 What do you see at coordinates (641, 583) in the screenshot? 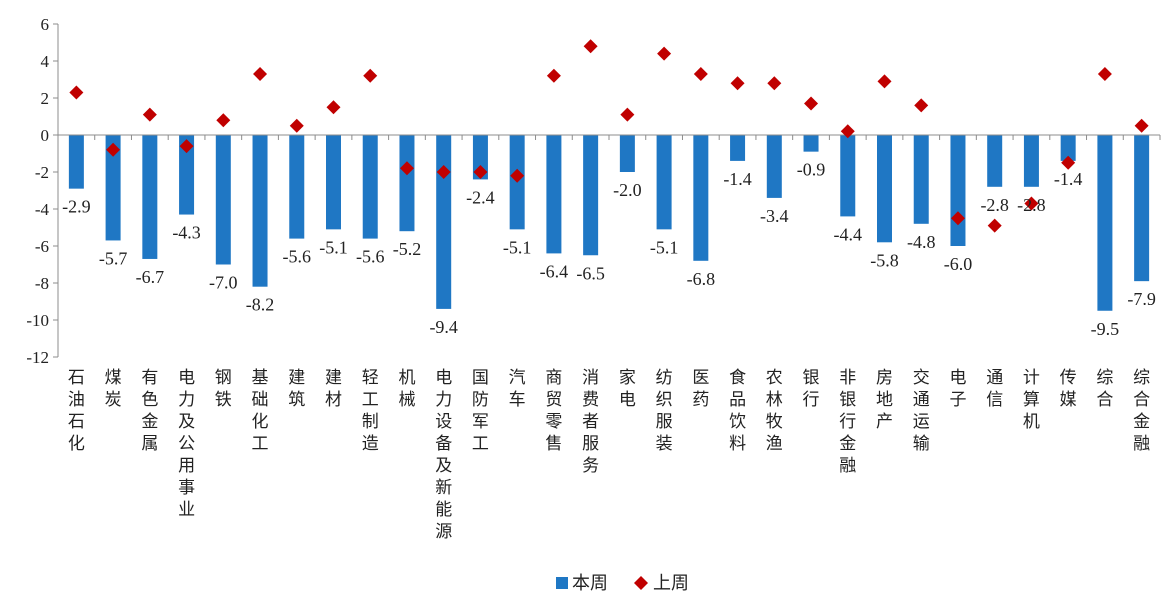
I see `legend-swatch-diamond` at bounding box center [641, 583].